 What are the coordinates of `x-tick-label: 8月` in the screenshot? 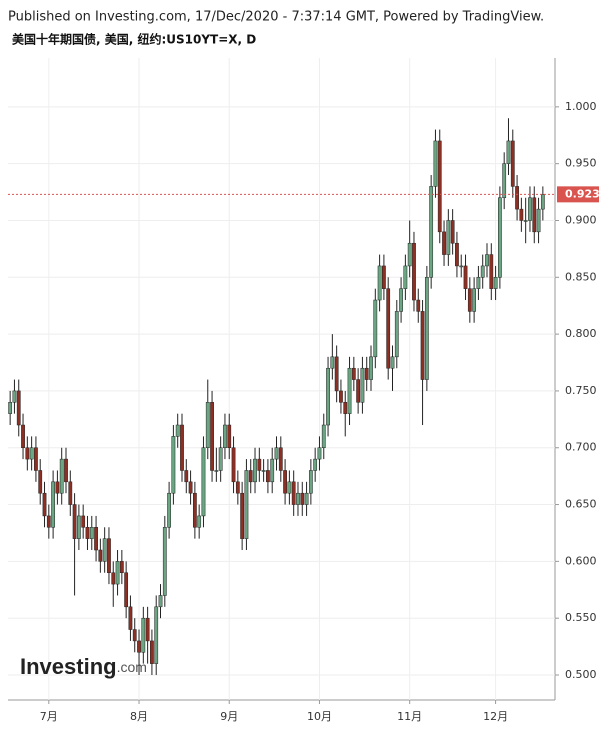 It's located at (139, 716).